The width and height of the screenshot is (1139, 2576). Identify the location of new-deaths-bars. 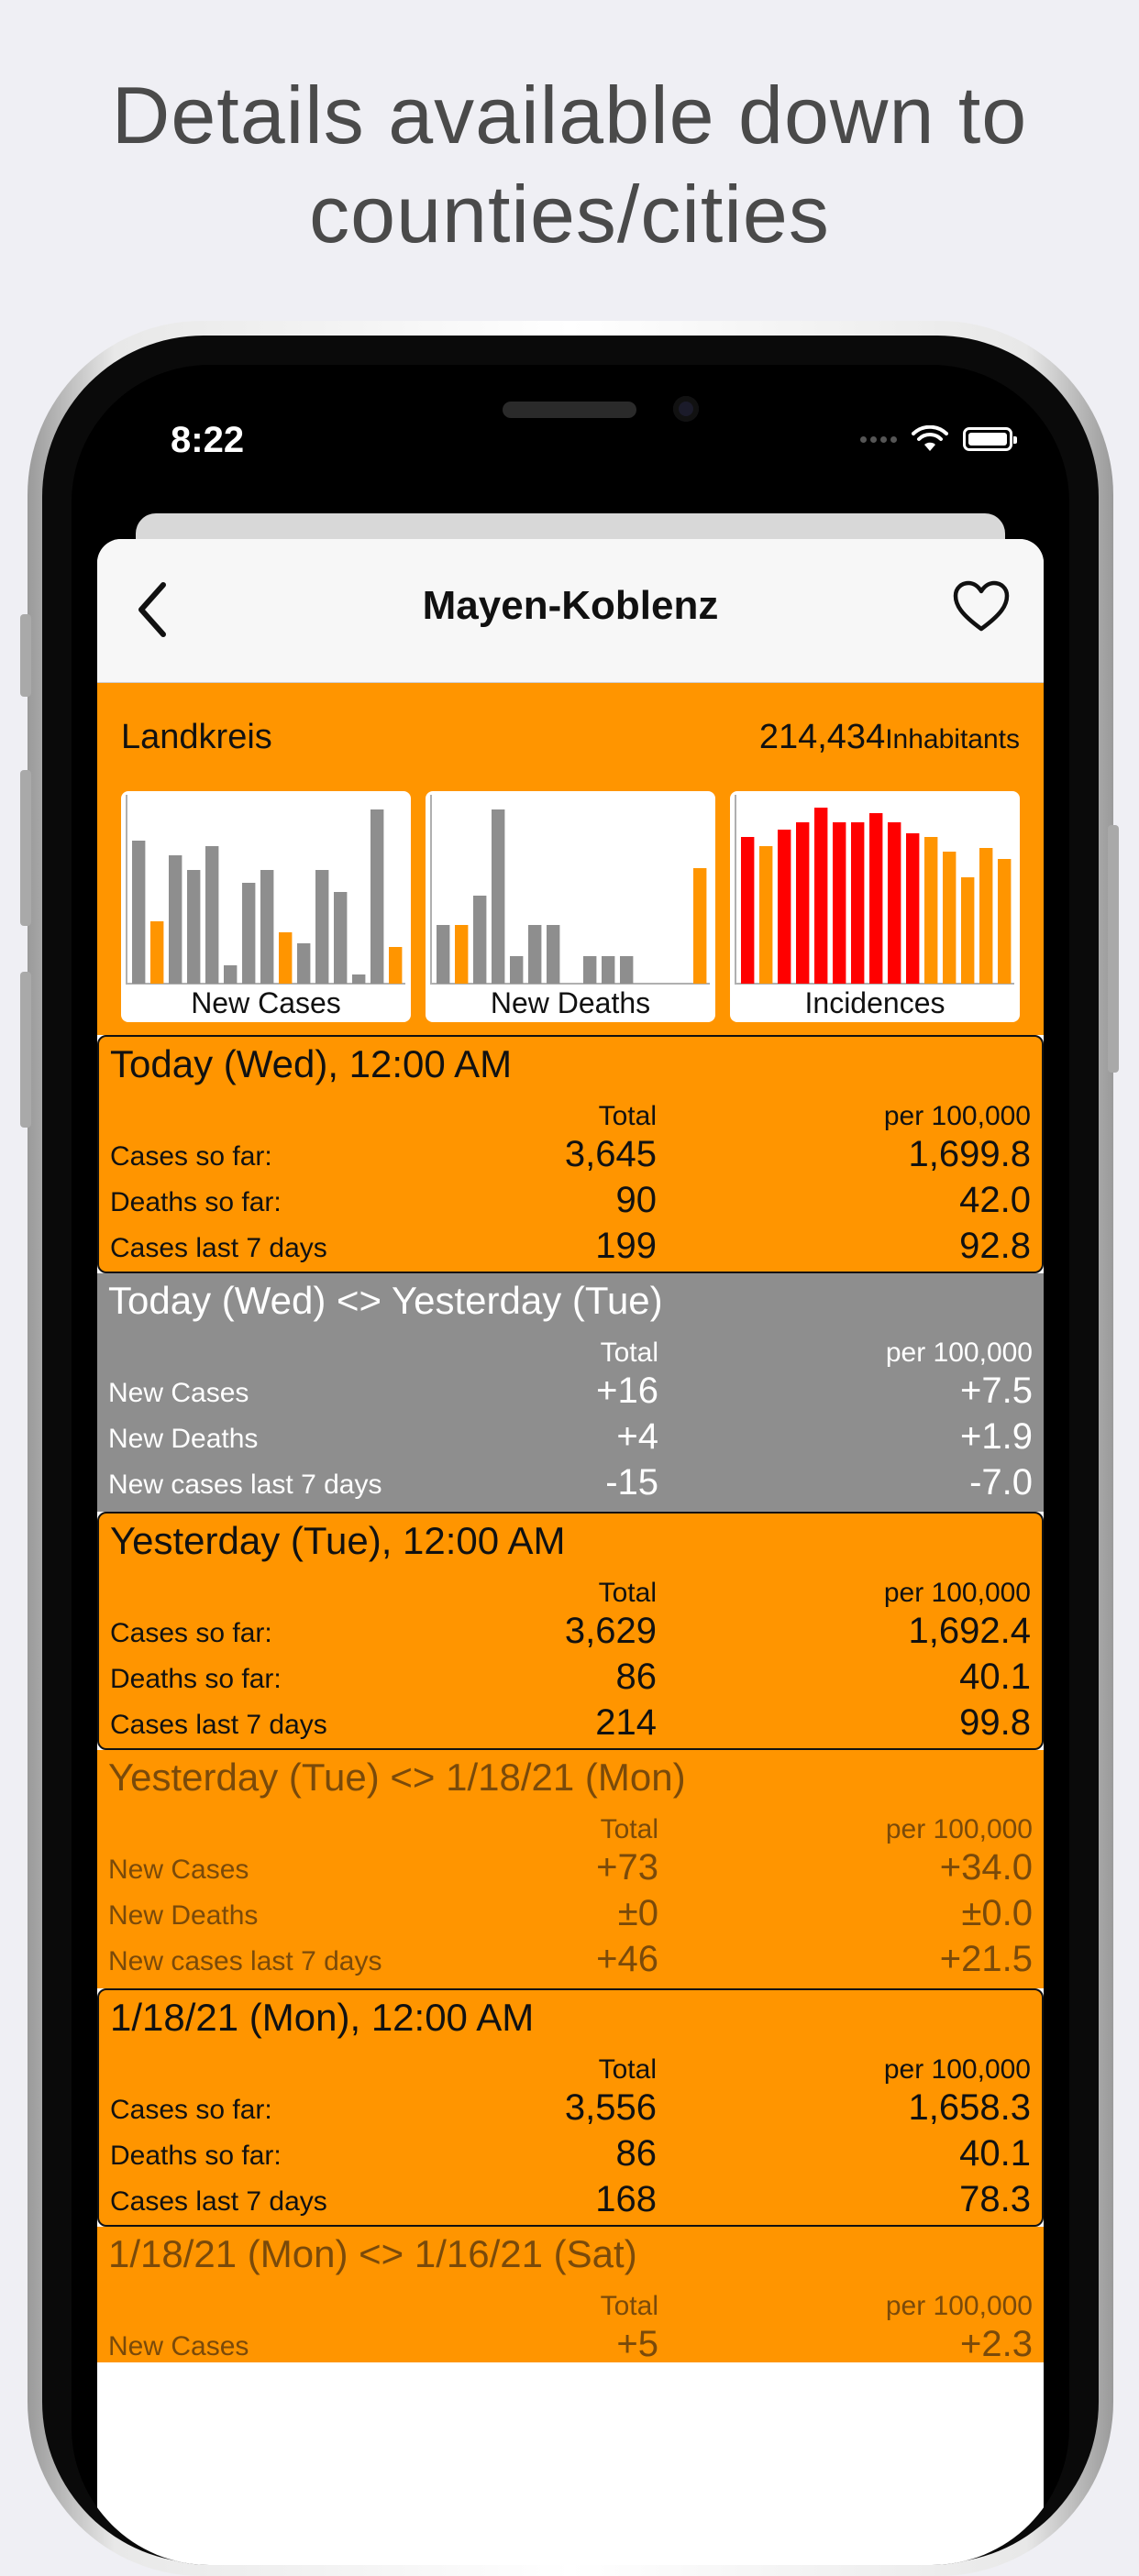
(570, 890).